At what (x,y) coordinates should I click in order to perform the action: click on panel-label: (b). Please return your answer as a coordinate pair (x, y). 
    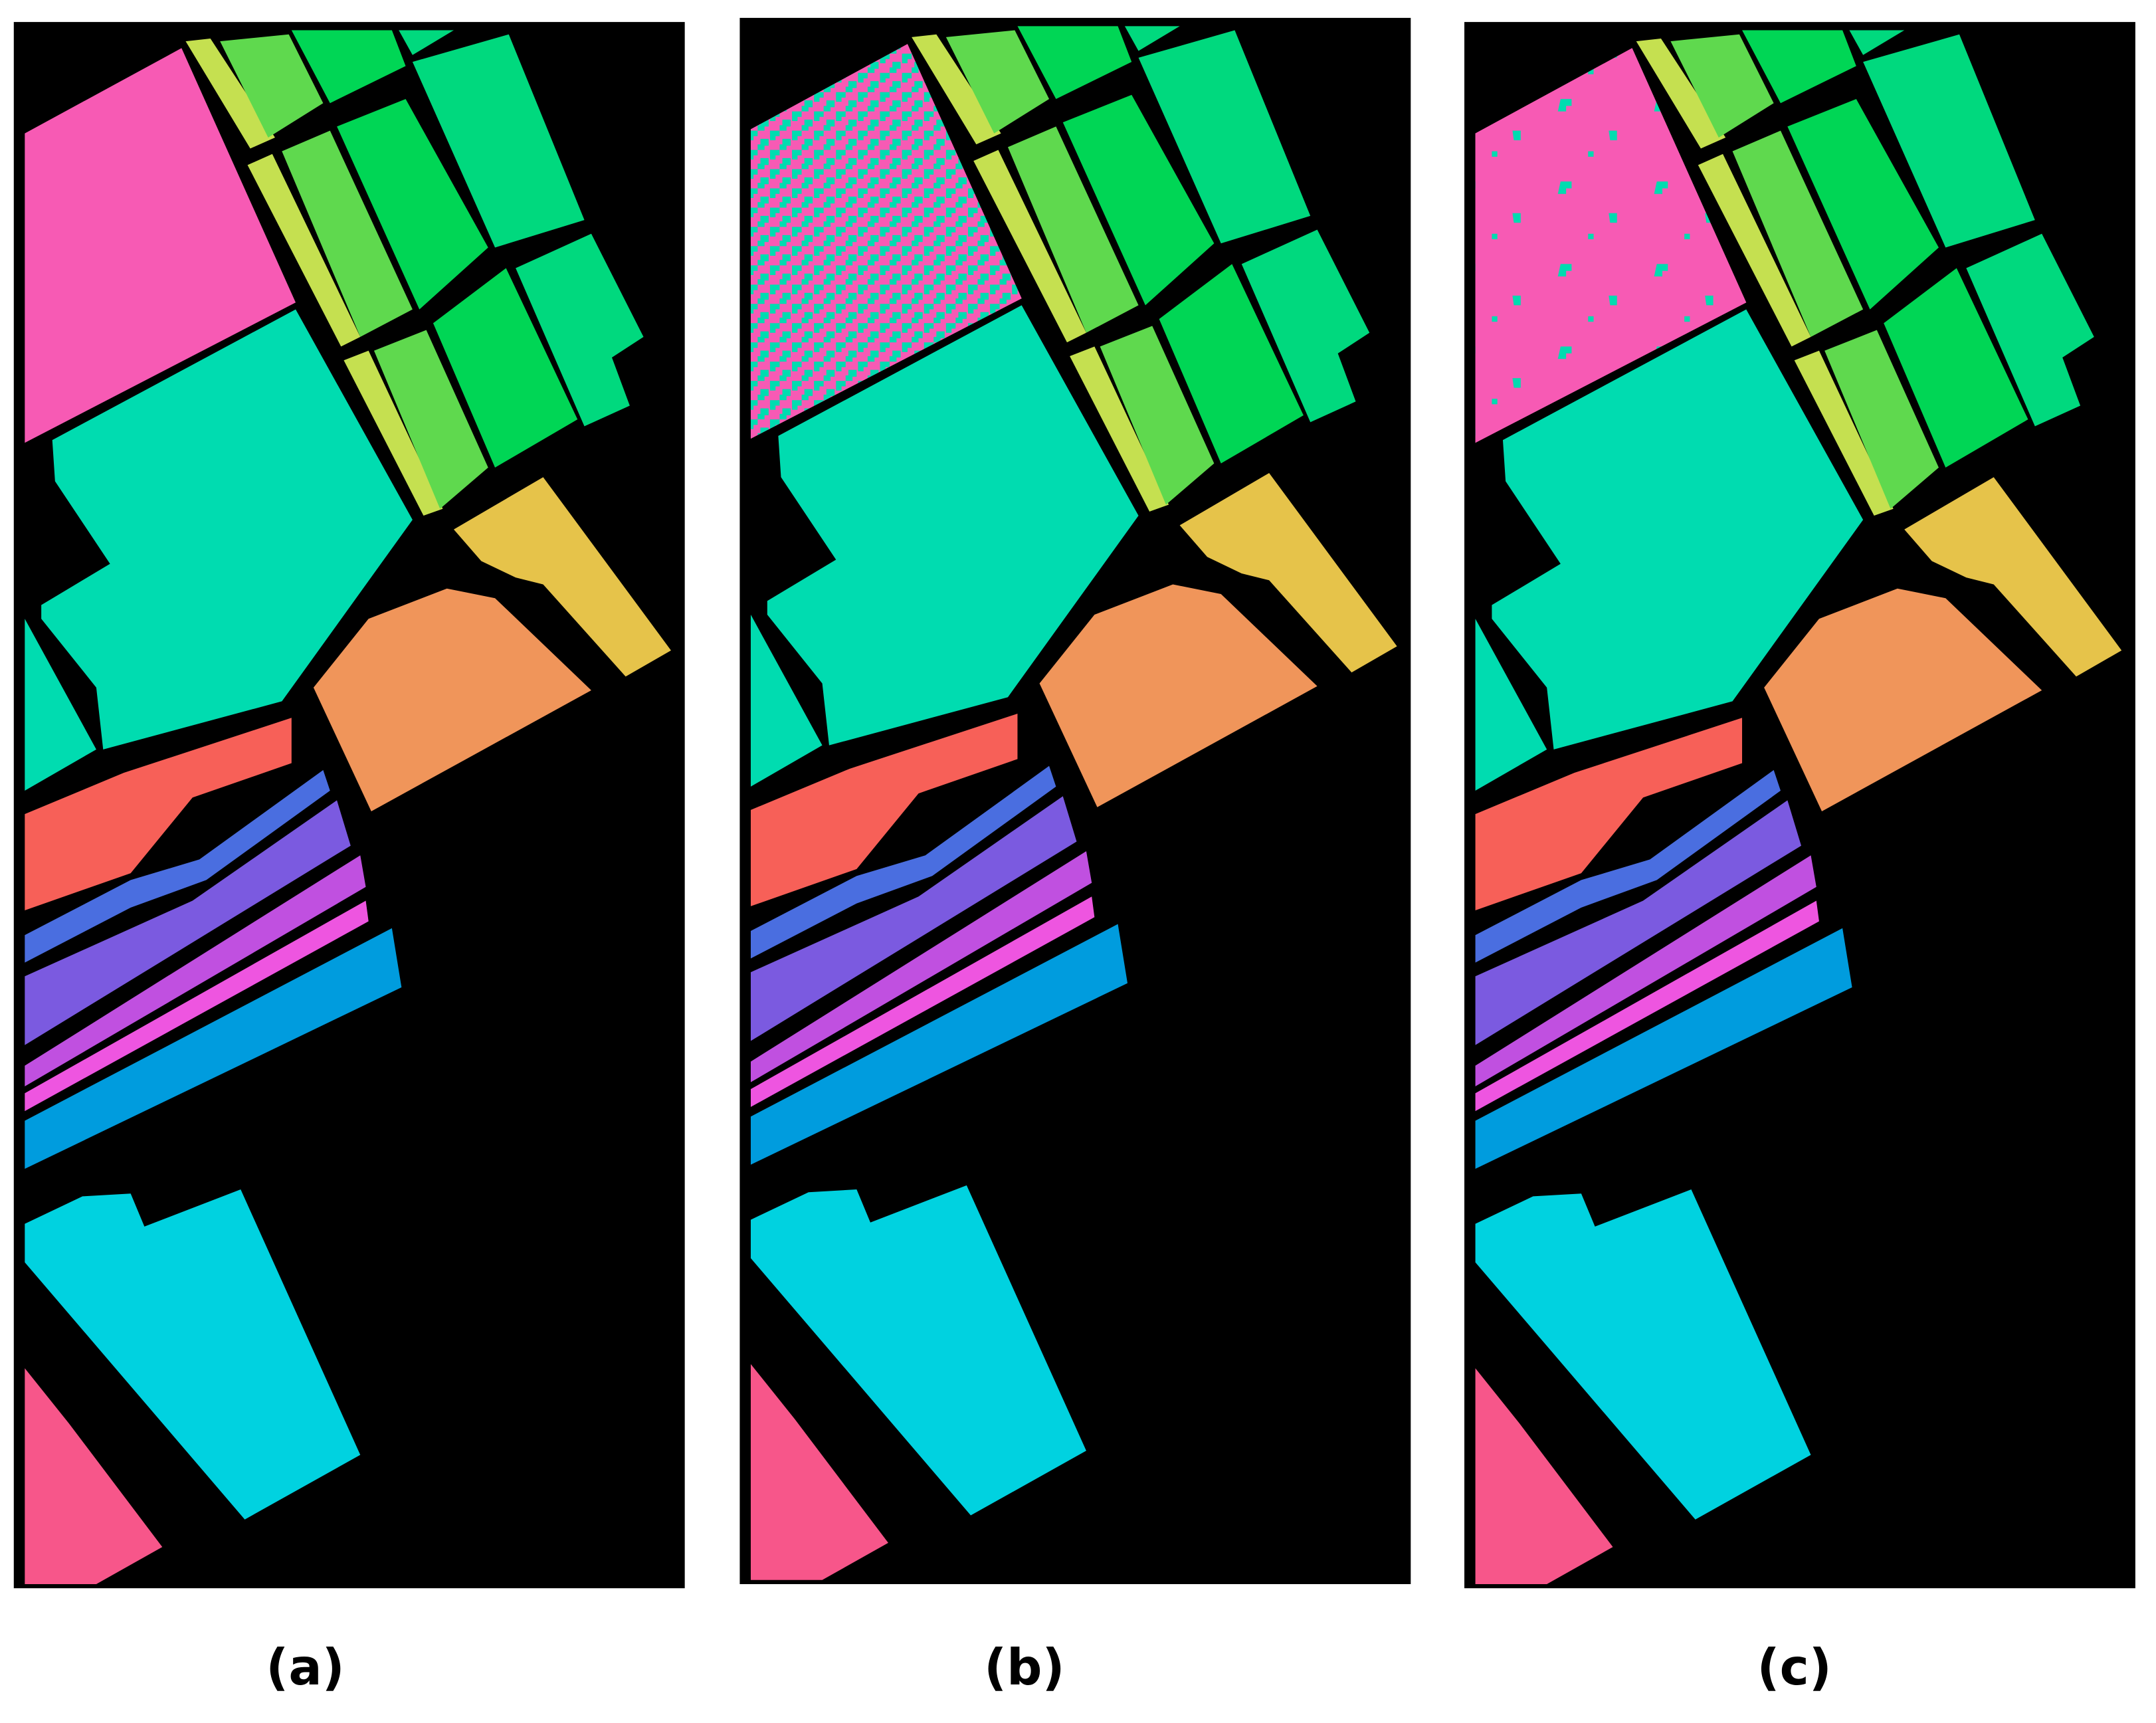
    Looking at the image, I should click on (1024, 1667).